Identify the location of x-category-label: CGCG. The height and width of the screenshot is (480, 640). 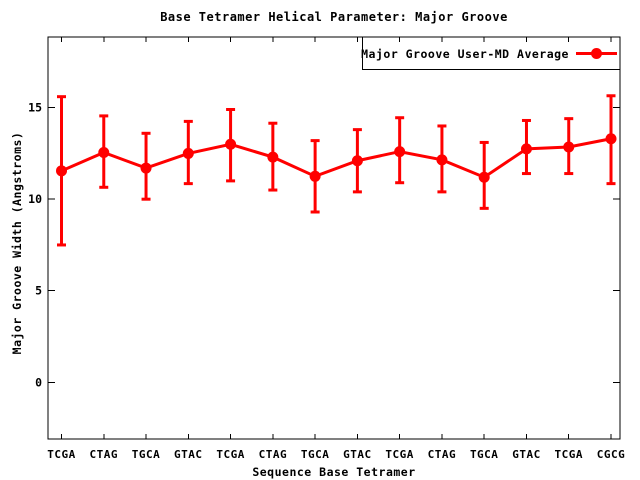
(611, 454).